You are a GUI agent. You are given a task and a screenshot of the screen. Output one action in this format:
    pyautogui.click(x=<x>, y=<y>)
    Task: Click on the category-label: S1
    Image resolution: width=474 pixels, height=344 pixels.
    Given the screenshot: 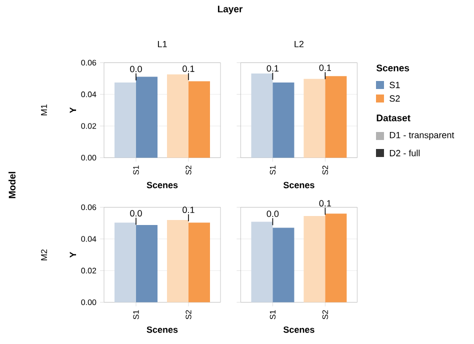 What is the action you would take?
    pyautogui.click(x=395, y=85)
    